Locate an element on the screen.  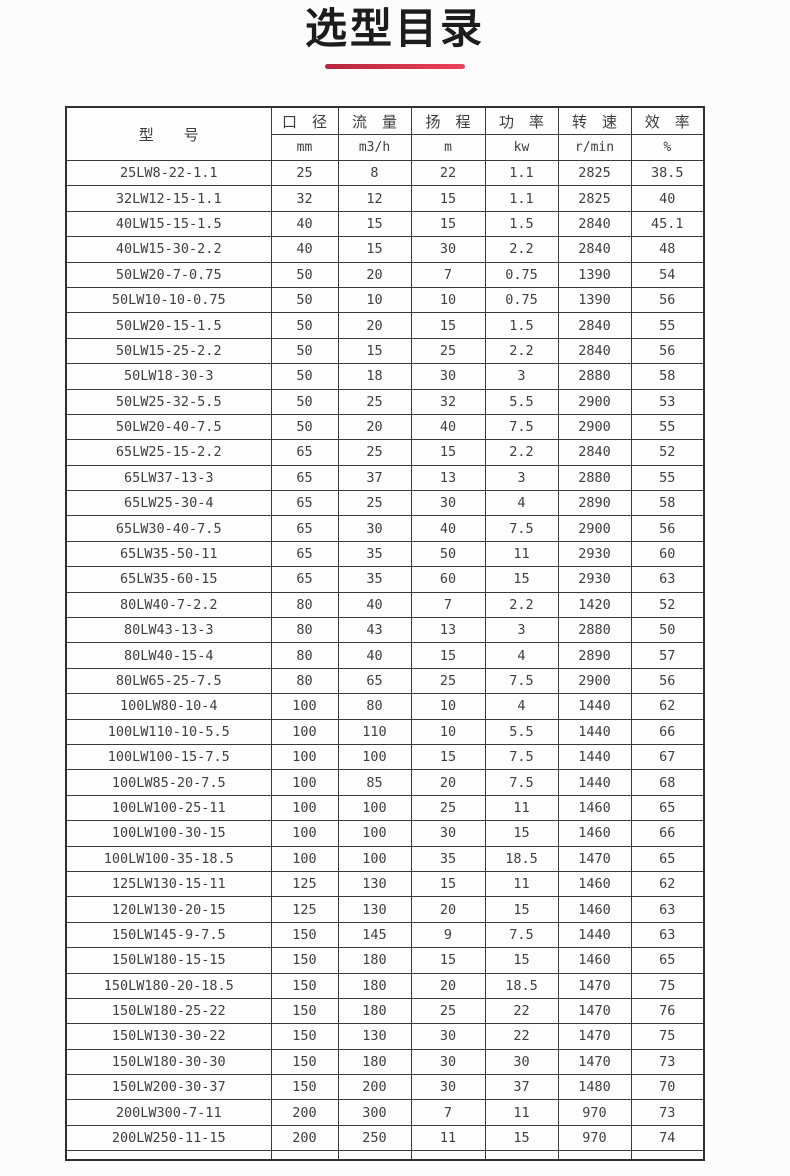
cell-model: 200LW300-7-11 is located at coordinates (168, 1112).